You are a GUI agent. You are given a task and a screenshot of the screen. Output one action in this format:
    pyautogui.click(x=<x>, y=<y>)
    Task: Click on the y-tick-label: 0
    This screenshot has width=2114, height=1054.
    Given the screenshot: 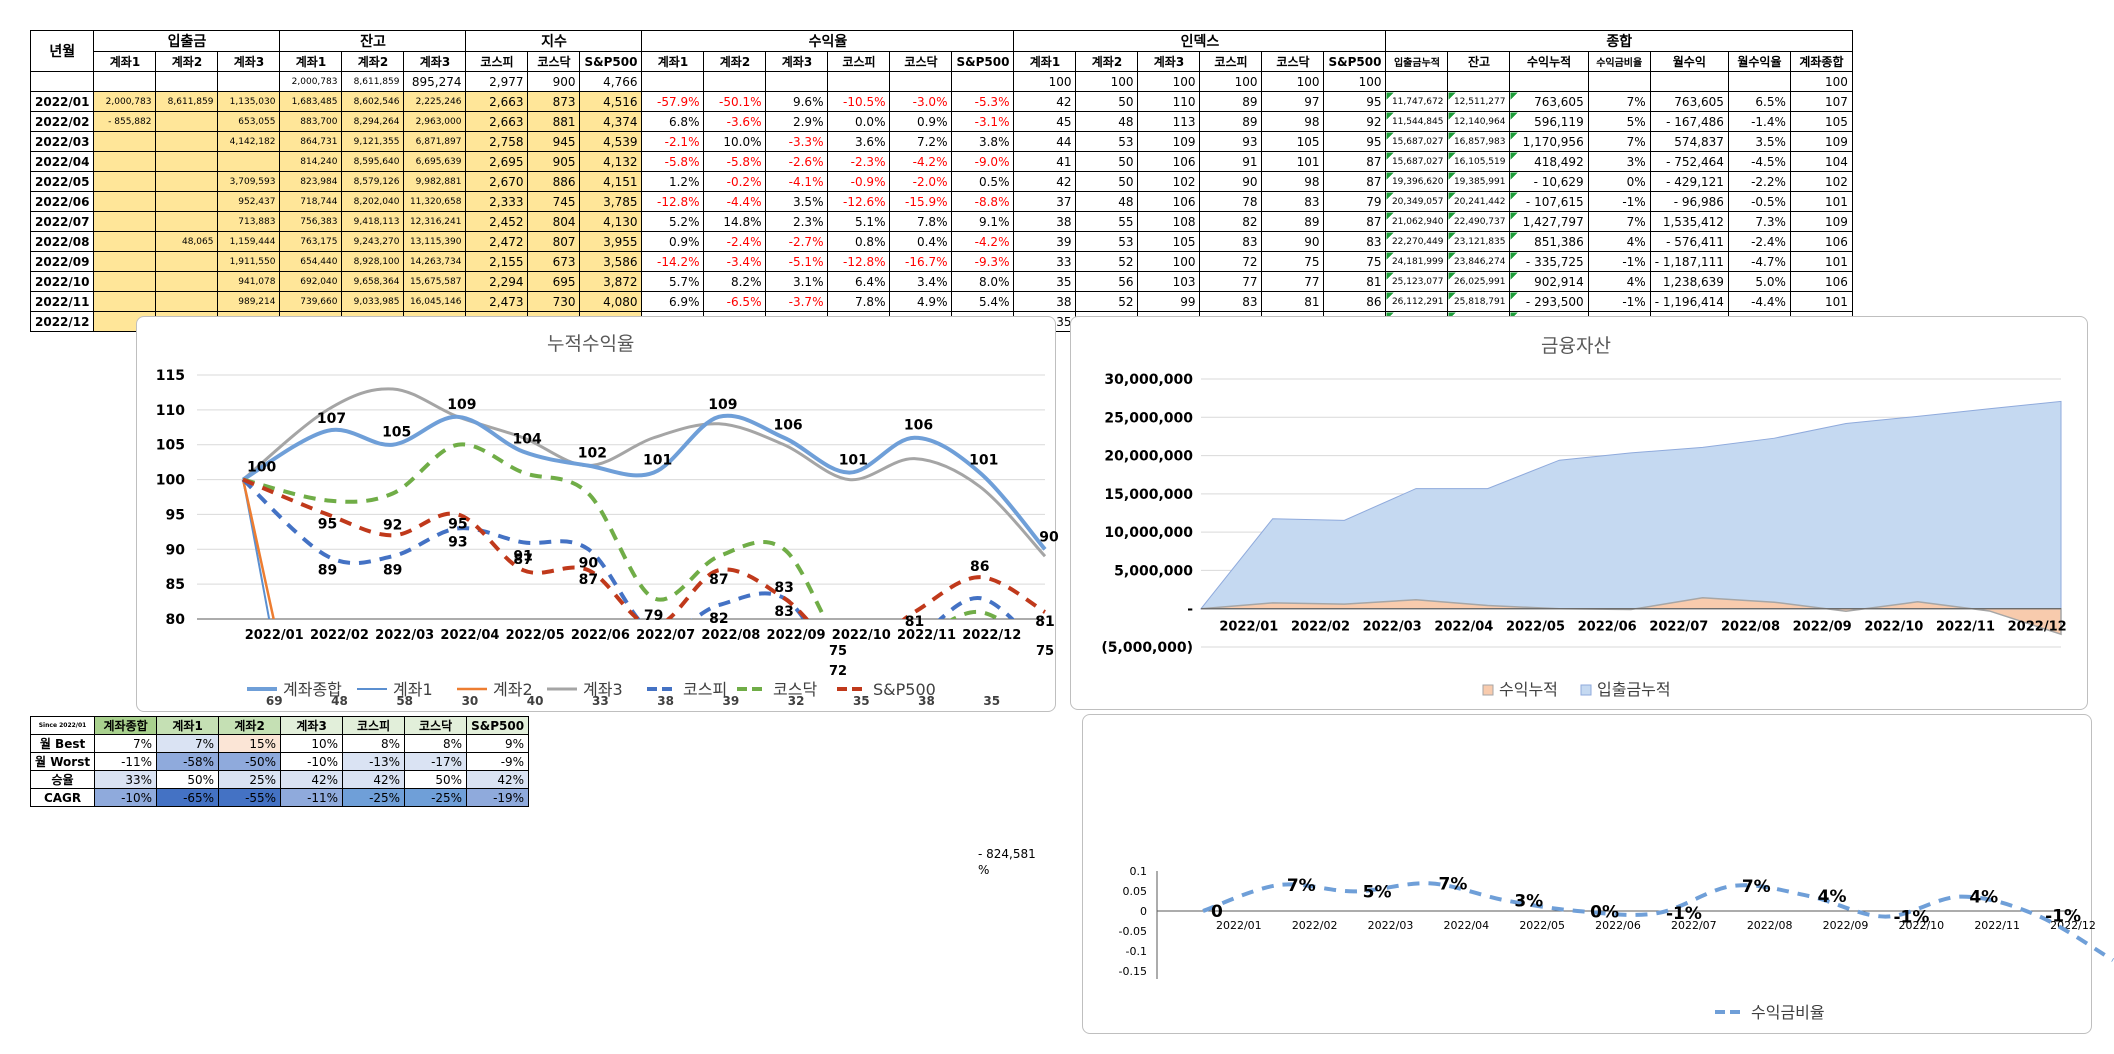 What is the action you would take?
    pyautogui.click(x=1143, y=911)
    